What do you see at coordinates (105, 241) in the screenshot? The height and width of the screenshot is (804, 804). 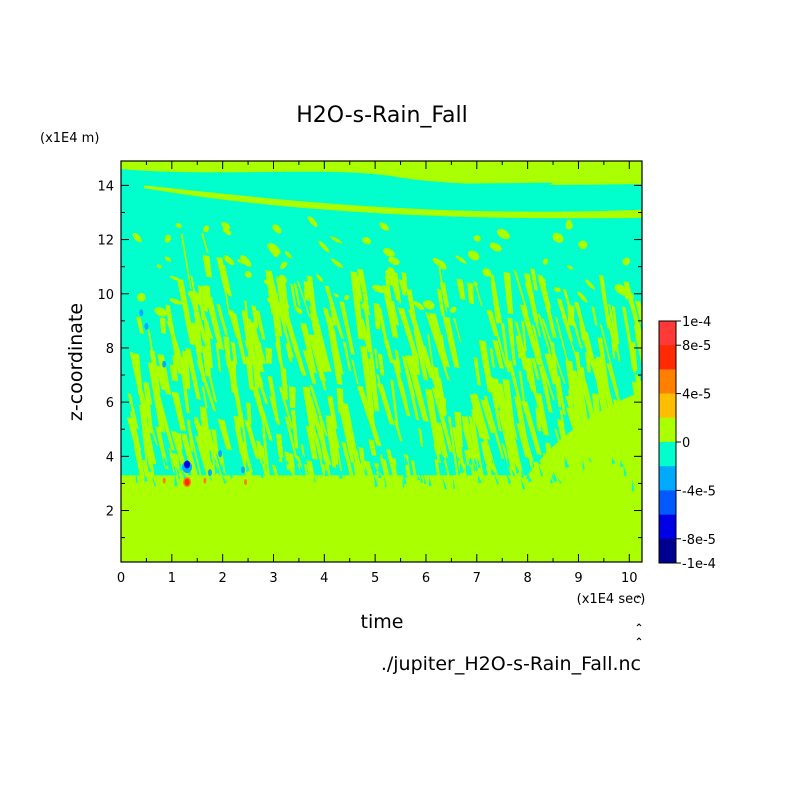 I see `y-tick-label: 12` at bounding box center [105, 241].